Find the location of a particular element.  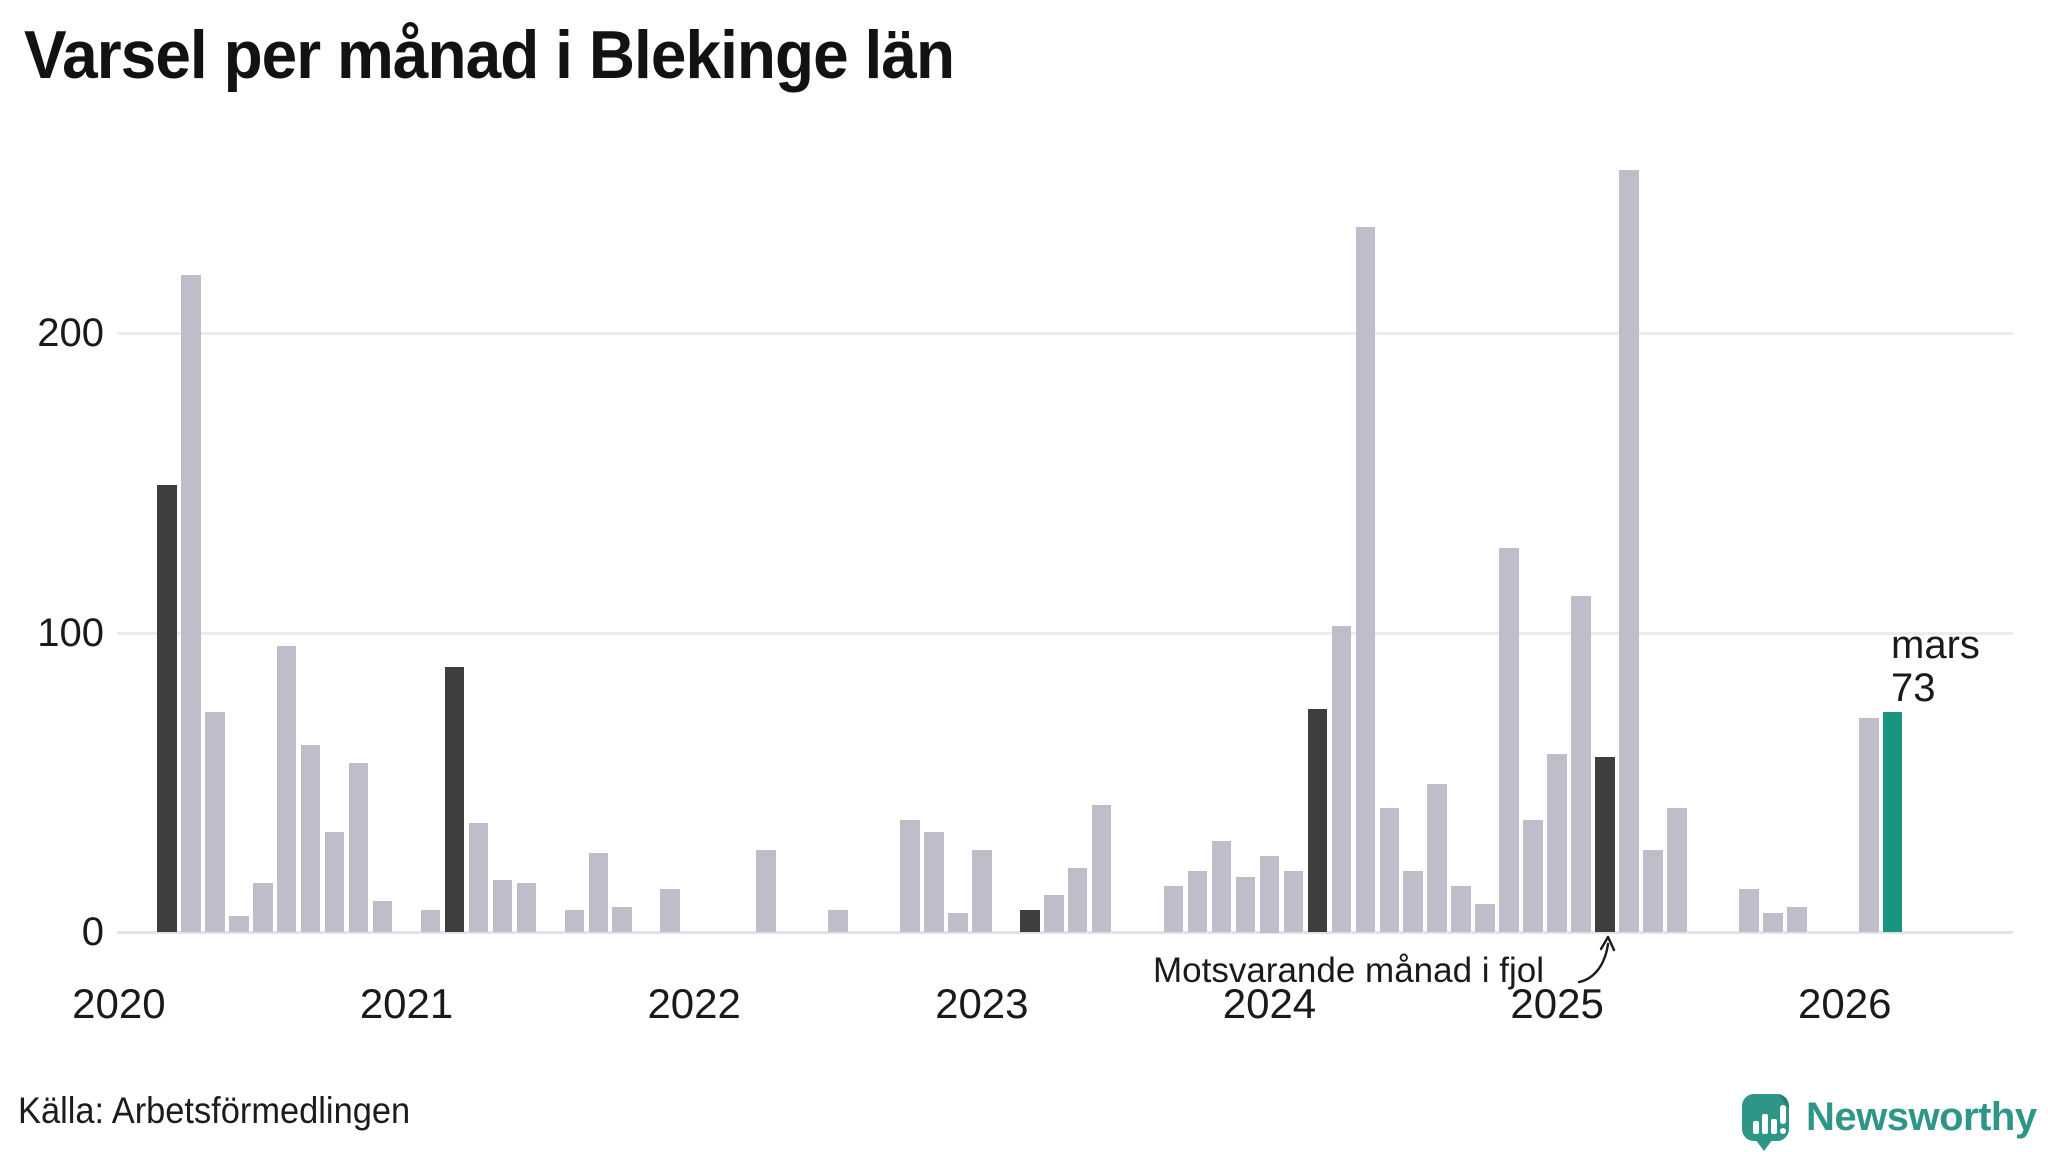

x-axis-year-label: 2024 is located at coordinates (1269, 1003).